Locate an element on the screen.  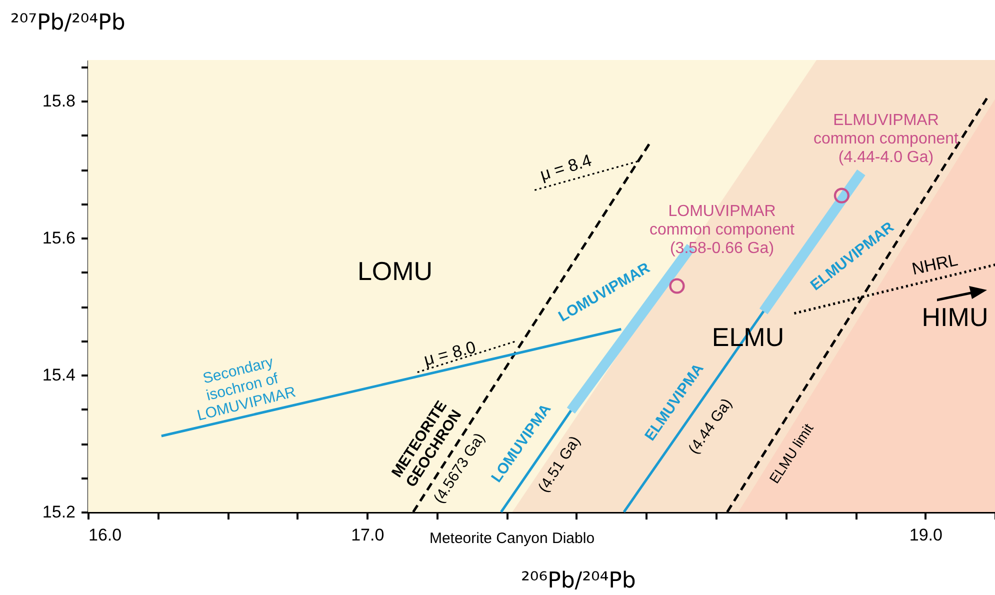
x-tick-label: 16.0 is located at coordinates (105, 535).